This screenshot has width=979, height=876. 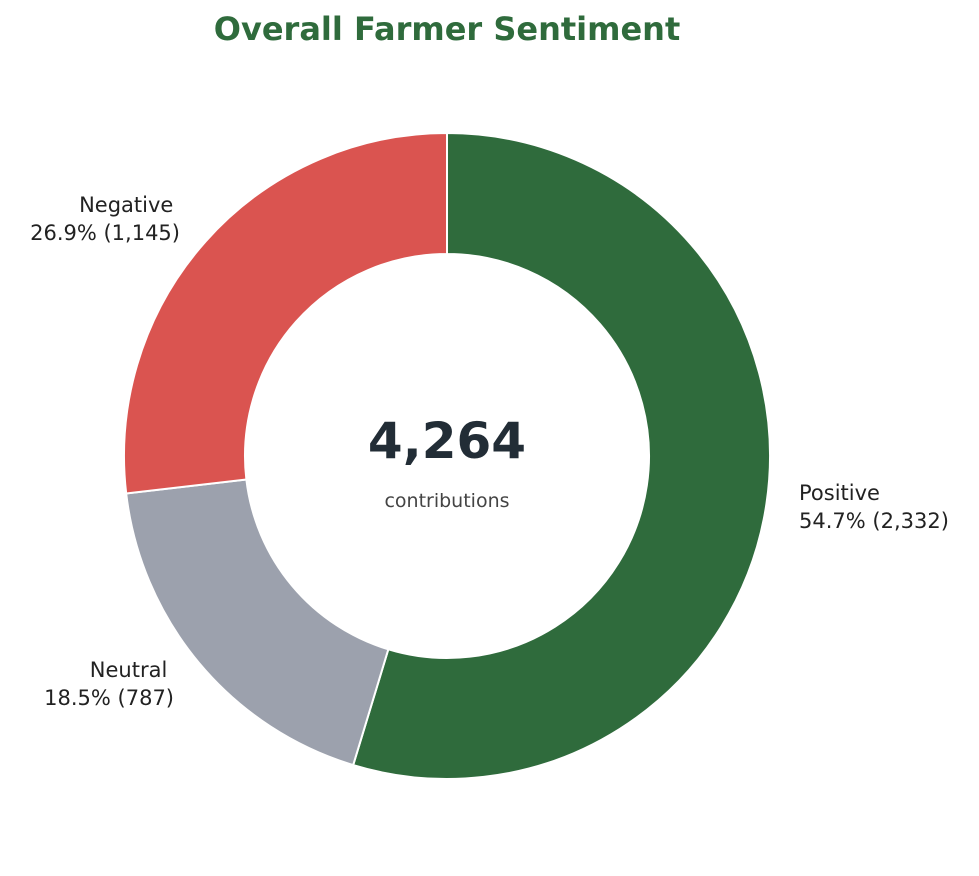 I want to click on slice-label-negative-detail: 26.9% (1,145), so click(x=105, y=233).